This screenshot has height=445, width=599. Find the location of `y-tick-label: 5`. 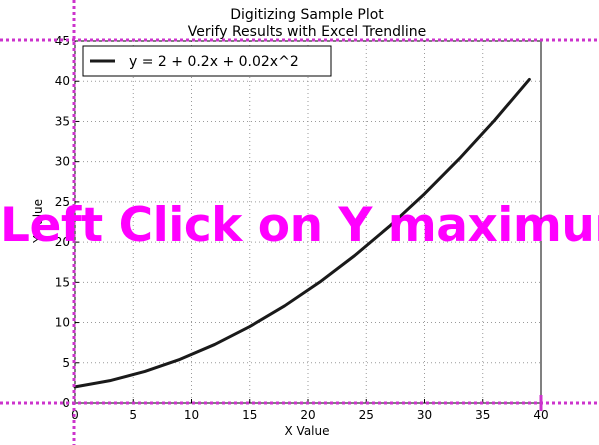

y-tick-label: 5 is located at coordinates (66, 363).